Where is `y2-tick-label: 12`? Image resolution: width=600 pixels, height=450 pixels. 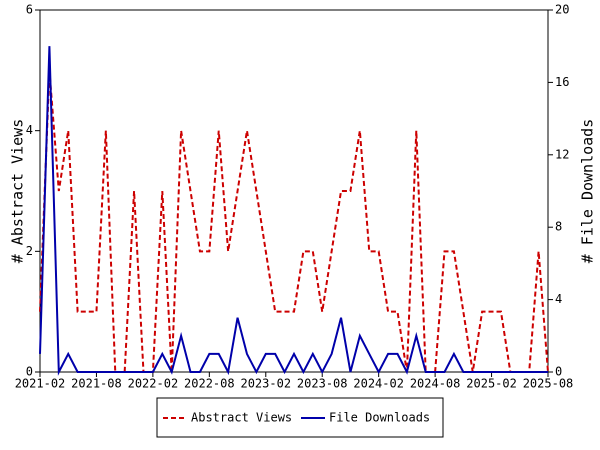 y2-tick-label: 12 is located at coordinates (562, 154).